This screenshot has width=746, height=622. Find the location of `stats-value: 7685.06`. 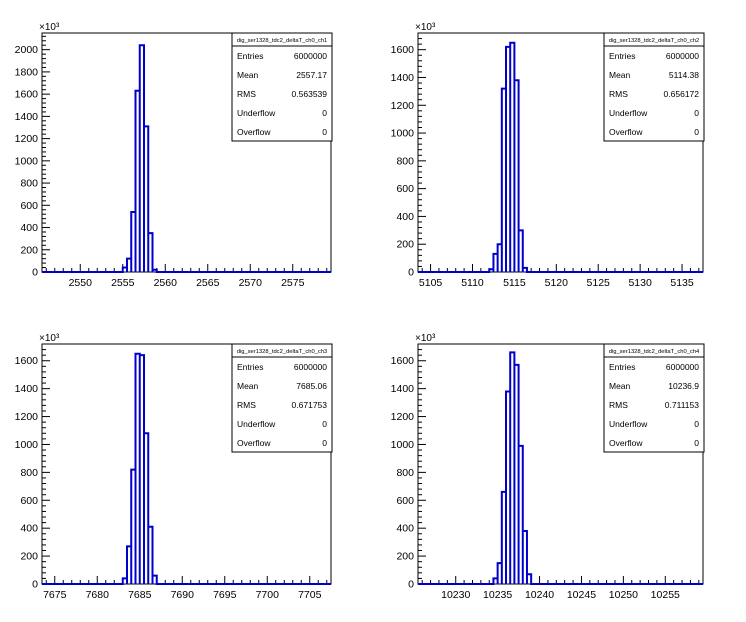

stats-value: 7685.06 is located at coordinates (311, 386).